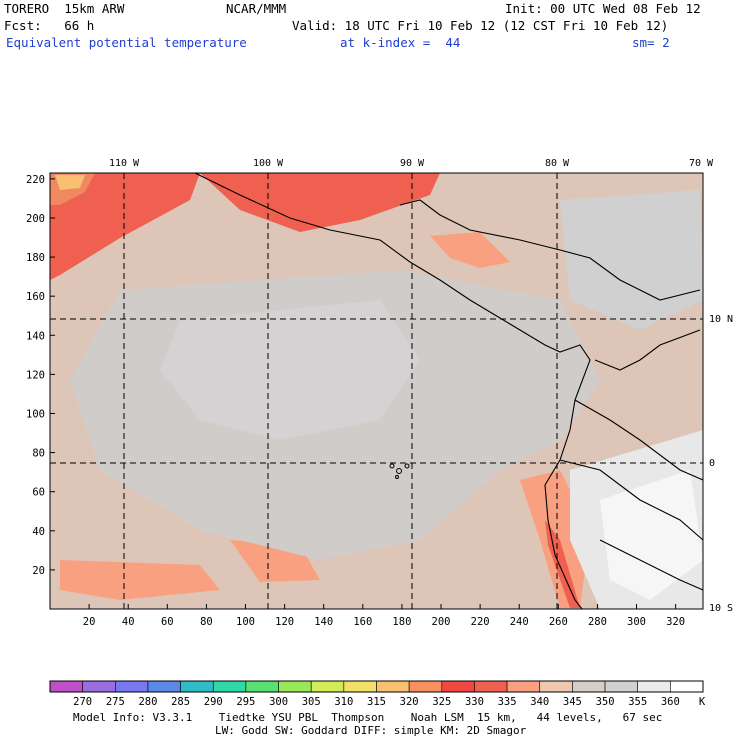 This screenshot has height=740, width=740. What do you see at coordinates (539, 702) in the screenshot?
I see `colorbar-label: 340` at bounding box center [539, 702].